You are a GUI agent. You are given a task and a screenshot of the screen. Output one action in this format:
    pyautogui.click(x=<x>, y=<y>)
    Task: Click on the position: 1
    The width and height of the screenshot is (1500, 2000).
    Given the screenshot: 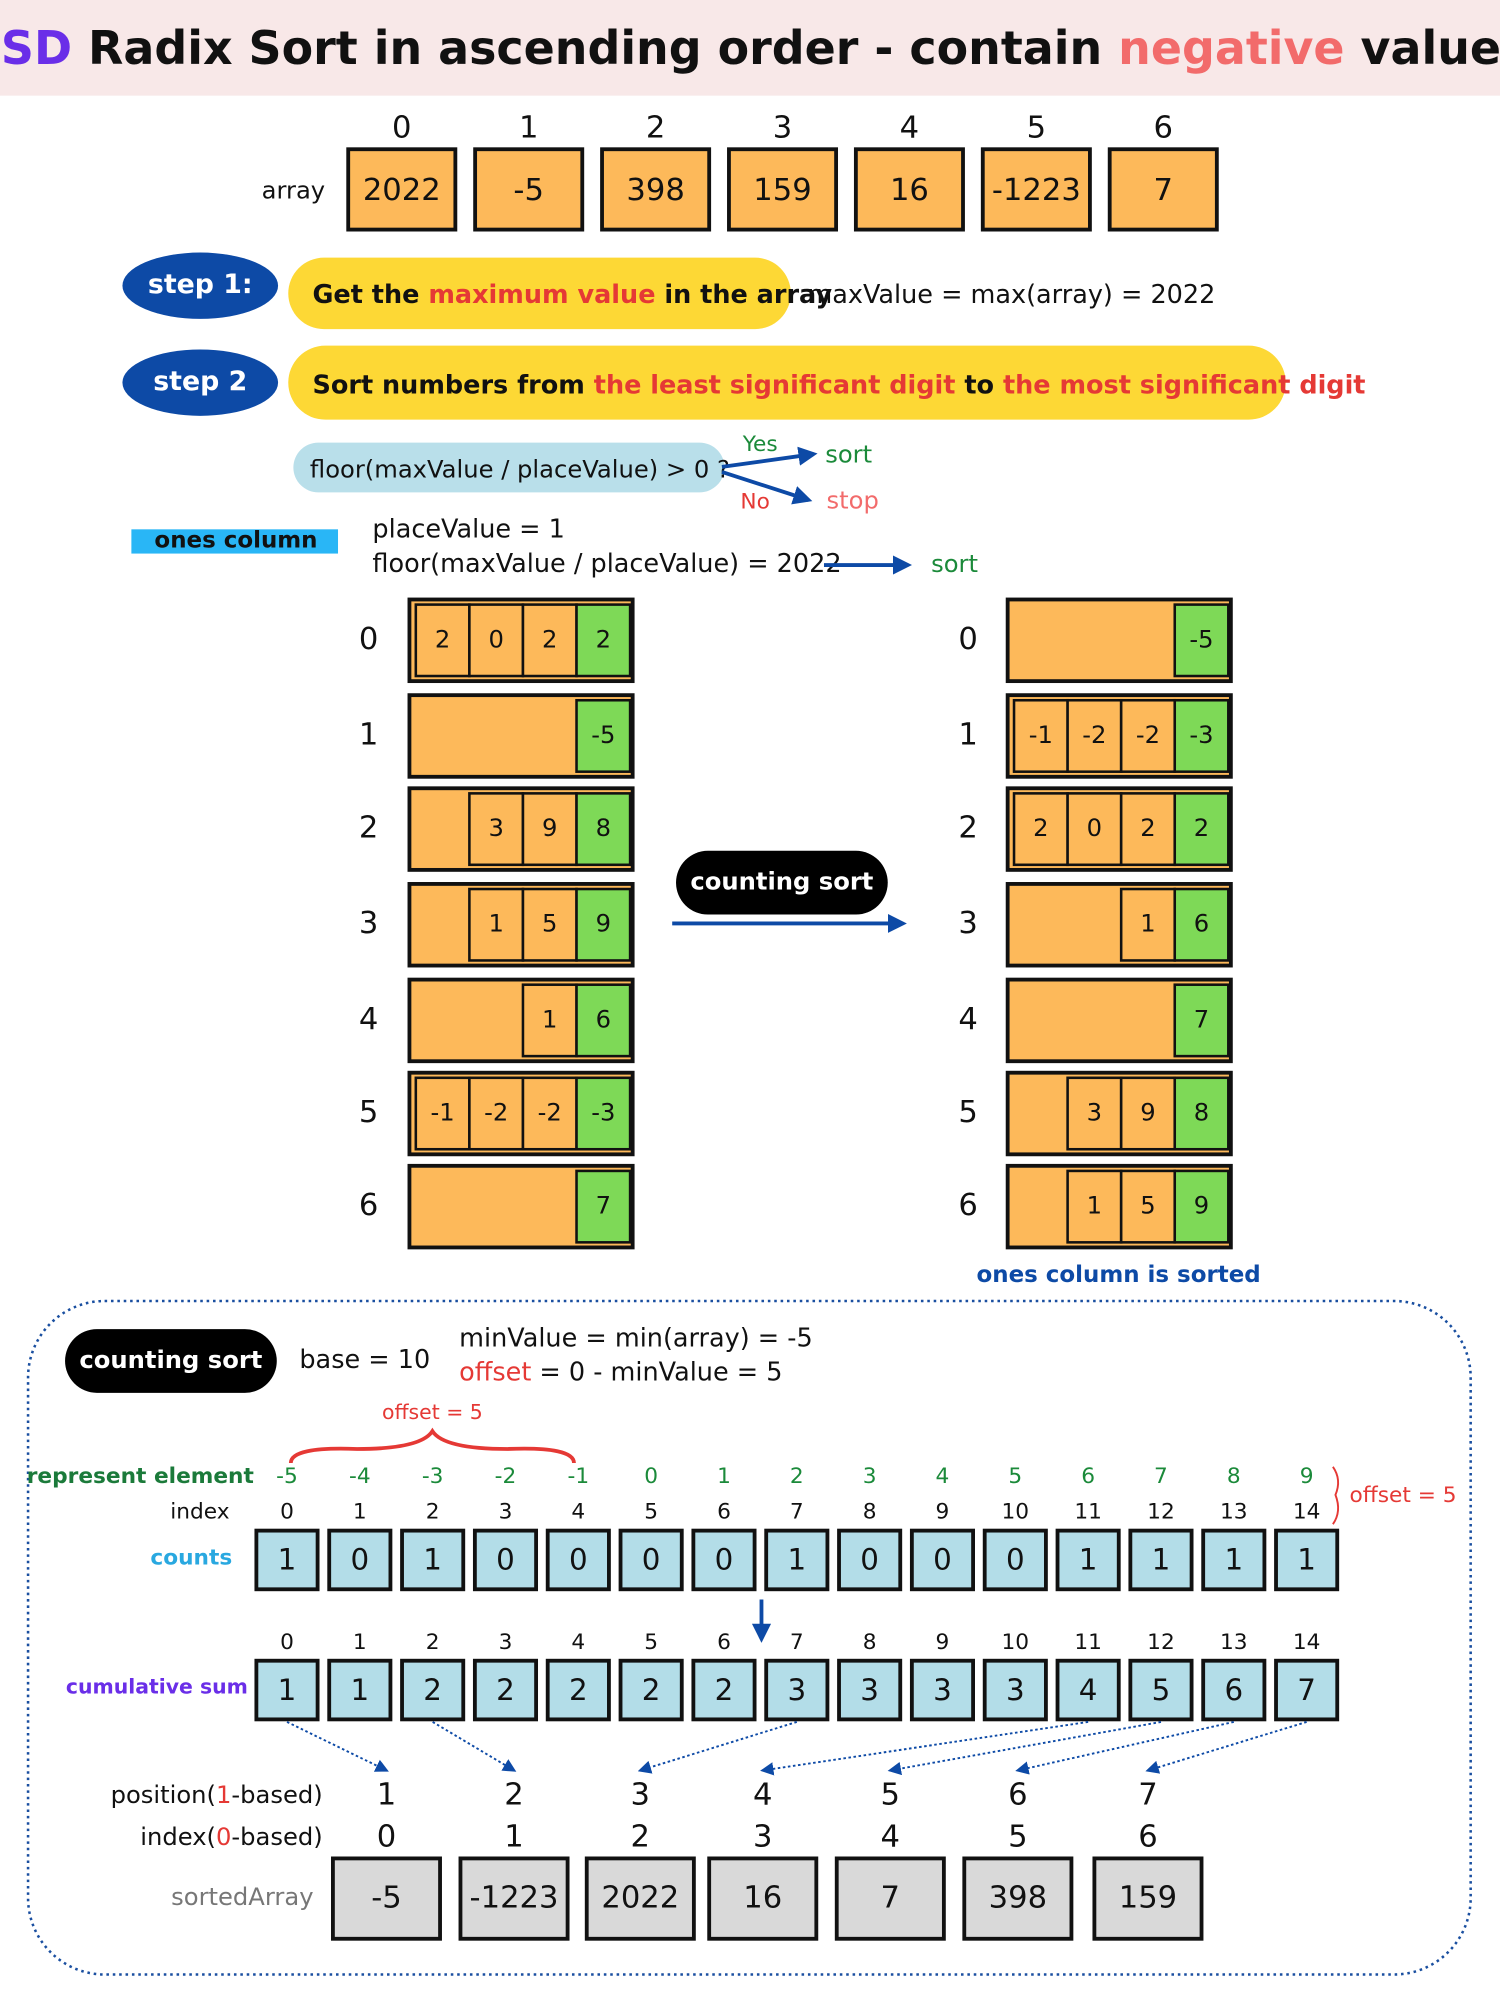 What is the action you would take?
    pyautogui.click(x=386, y=1794)
    